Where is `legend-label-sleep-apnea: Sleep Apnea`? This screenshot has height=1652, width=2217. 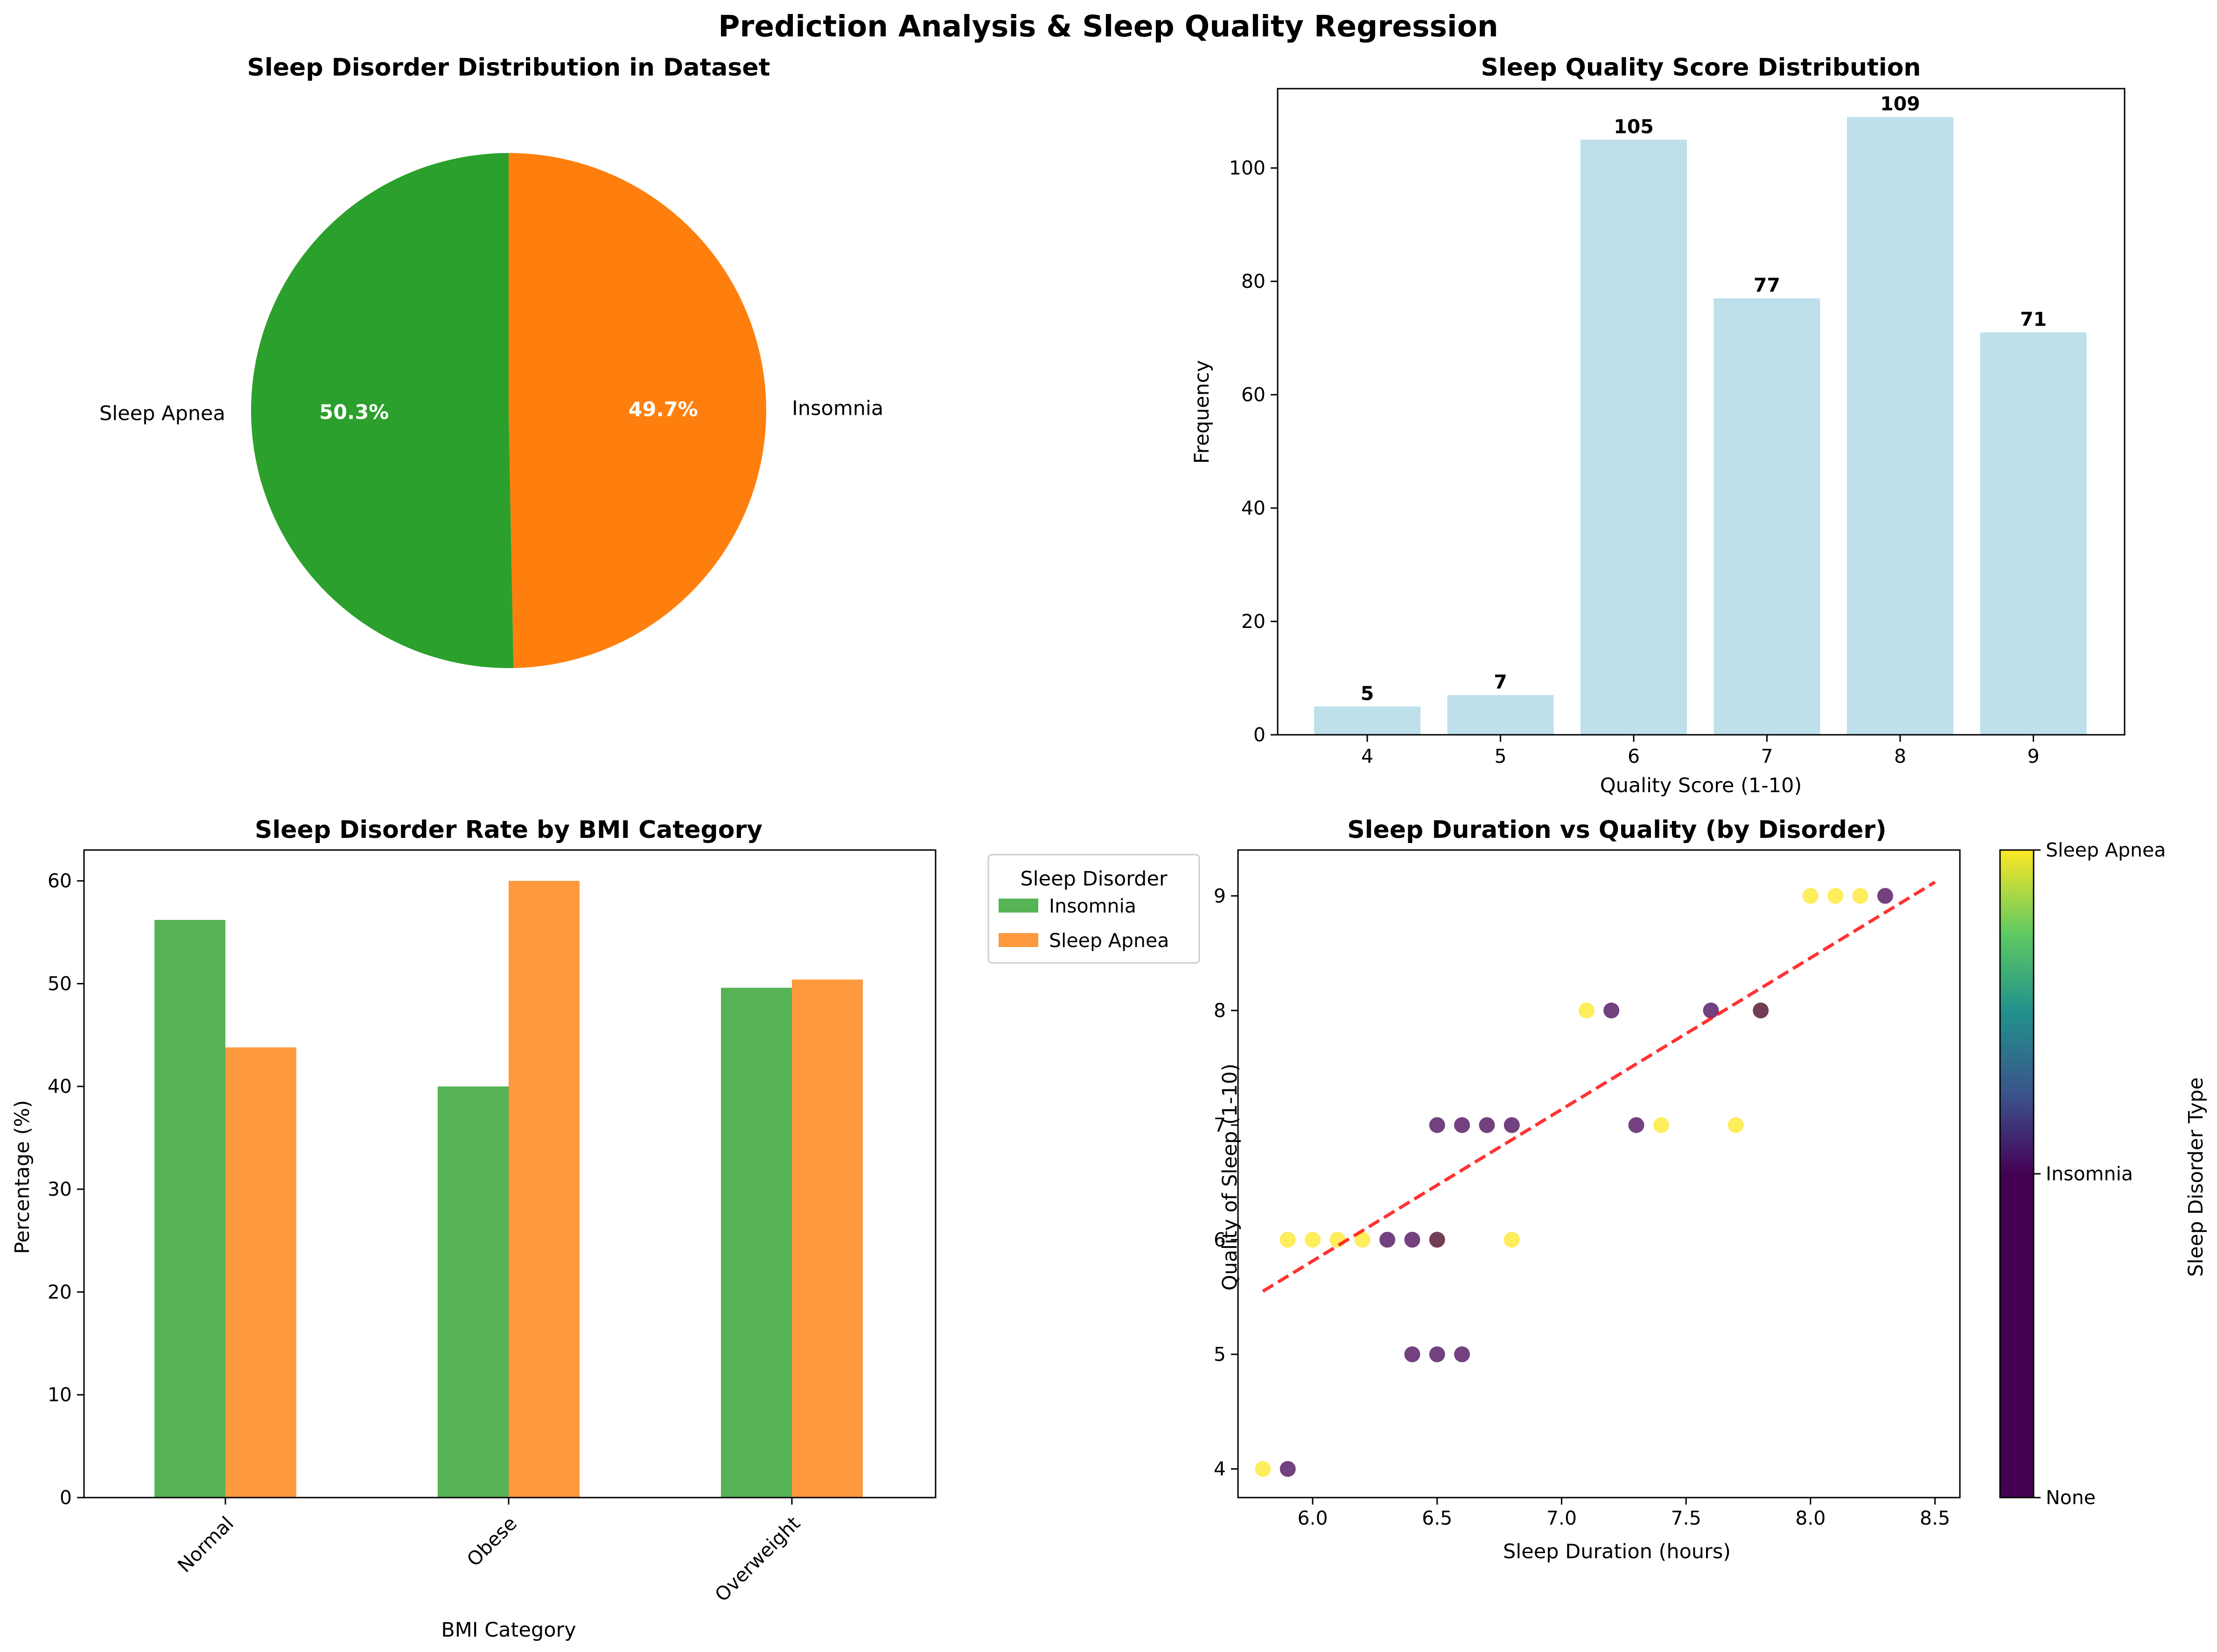
legend-label-sleep-apnea: Sleep Apnea is located at coordinates (1109, 941).